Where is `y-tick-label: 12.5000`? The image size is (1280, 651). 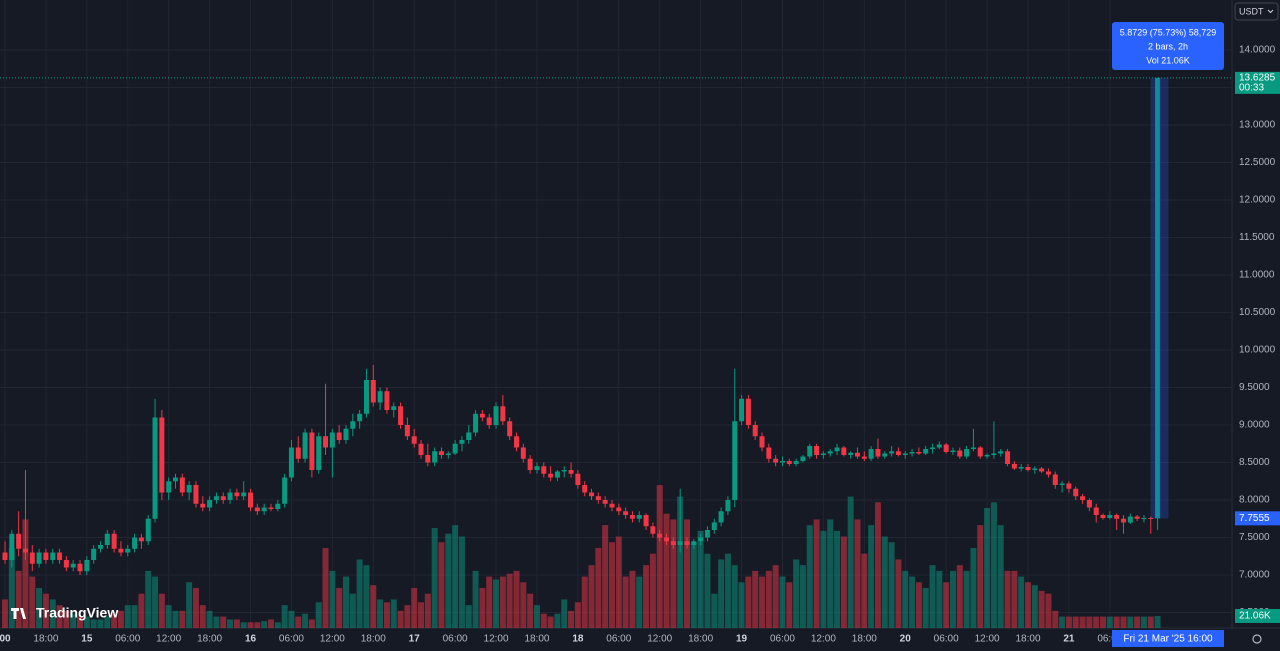
y-tick-label: 12.5000 is located at coordinates (1257, 162).